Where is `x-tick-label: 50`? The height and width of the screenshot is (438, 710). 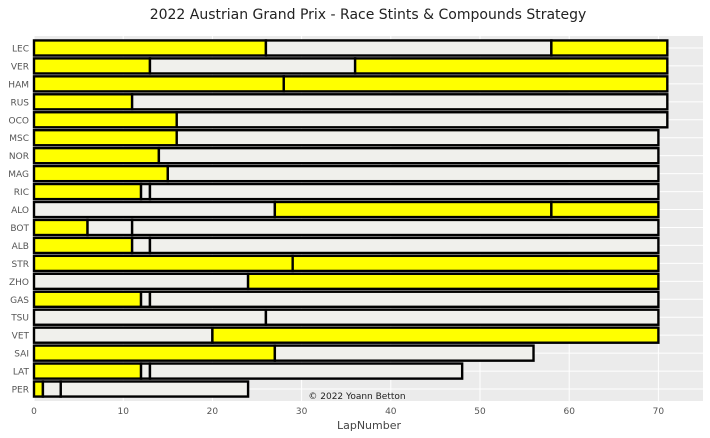 x-tick-label: 50 is located at coordinates (480, 412).